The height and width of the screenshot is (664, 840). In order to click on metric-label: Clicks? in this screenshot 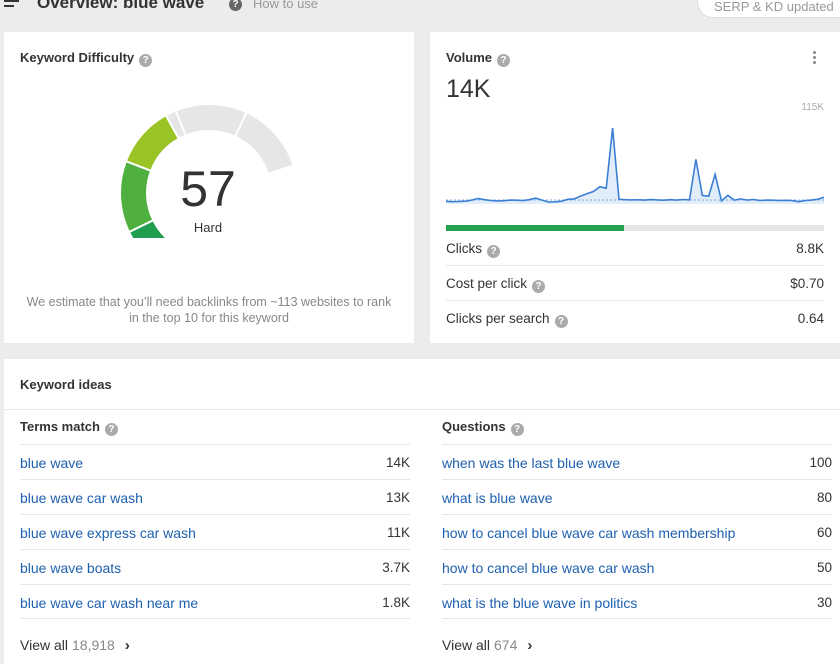, I will do `click(473, 249)`.